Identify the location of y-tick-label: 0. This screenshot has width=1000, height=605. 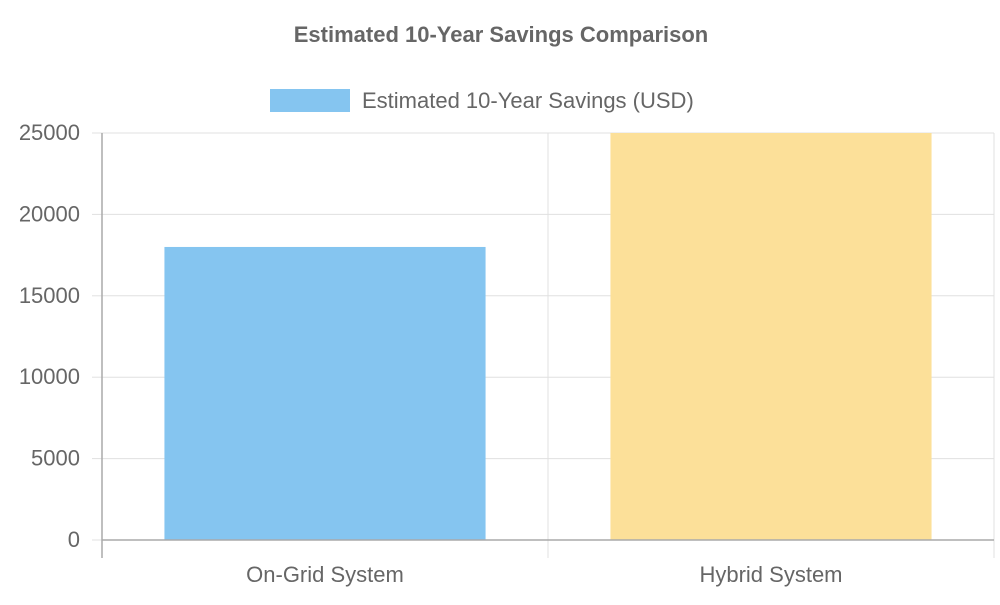
(74, 539).